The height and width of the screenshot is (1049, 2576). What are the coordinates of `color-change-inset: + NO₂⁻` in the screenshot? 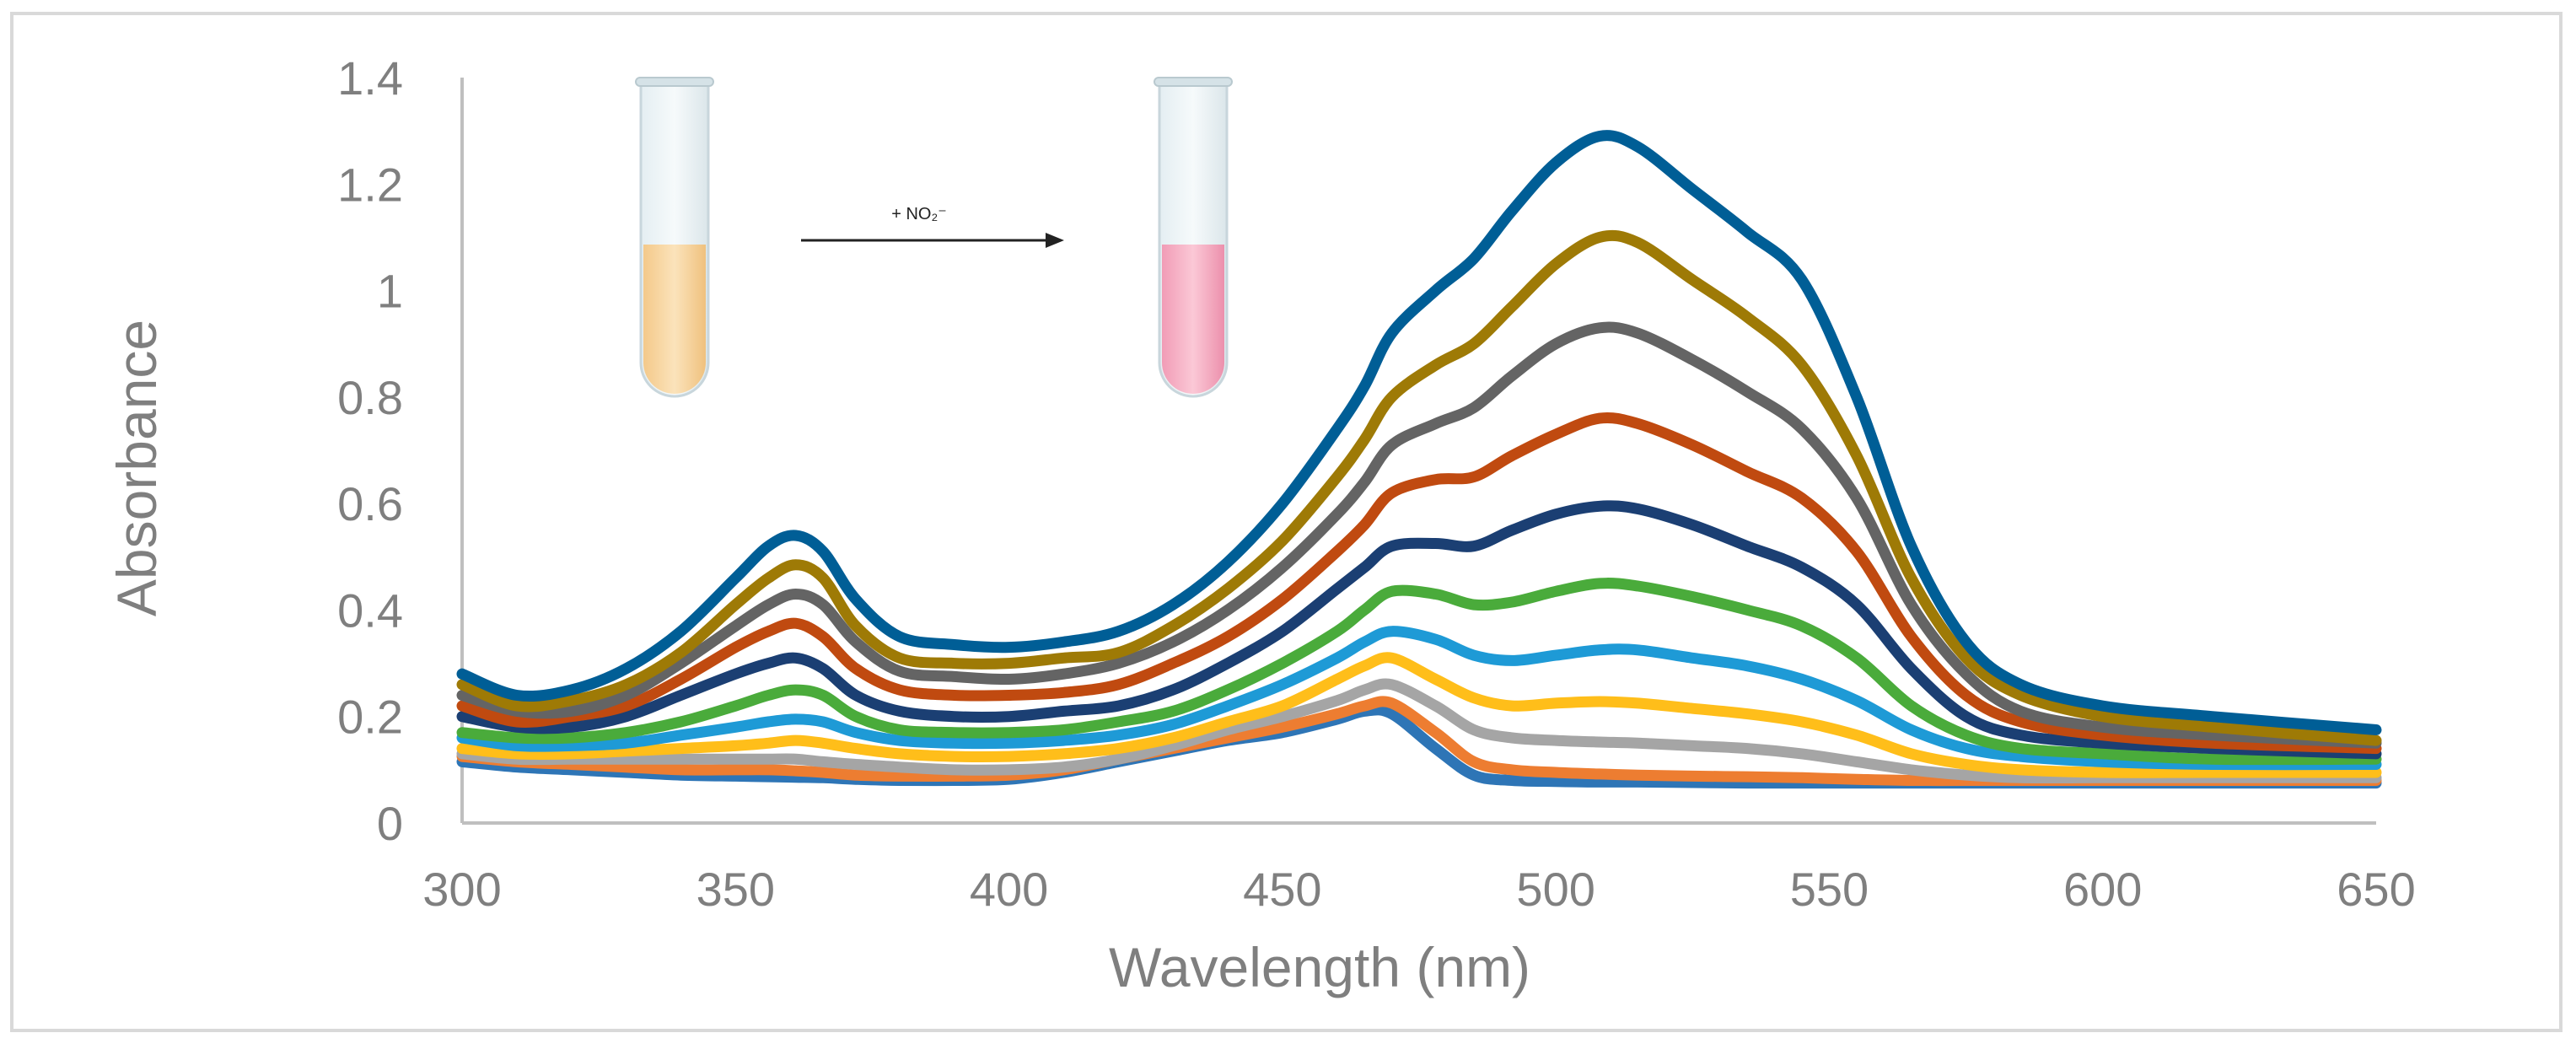 It's located at (934, 237).